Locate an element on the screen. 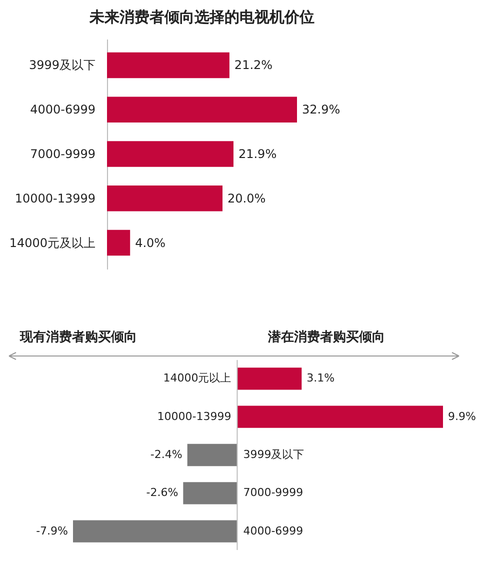 This screenshot has height=562, width=477. chart-title: 未来消费者倾向选择的电视机价位 is located at coordinates (201, 17).